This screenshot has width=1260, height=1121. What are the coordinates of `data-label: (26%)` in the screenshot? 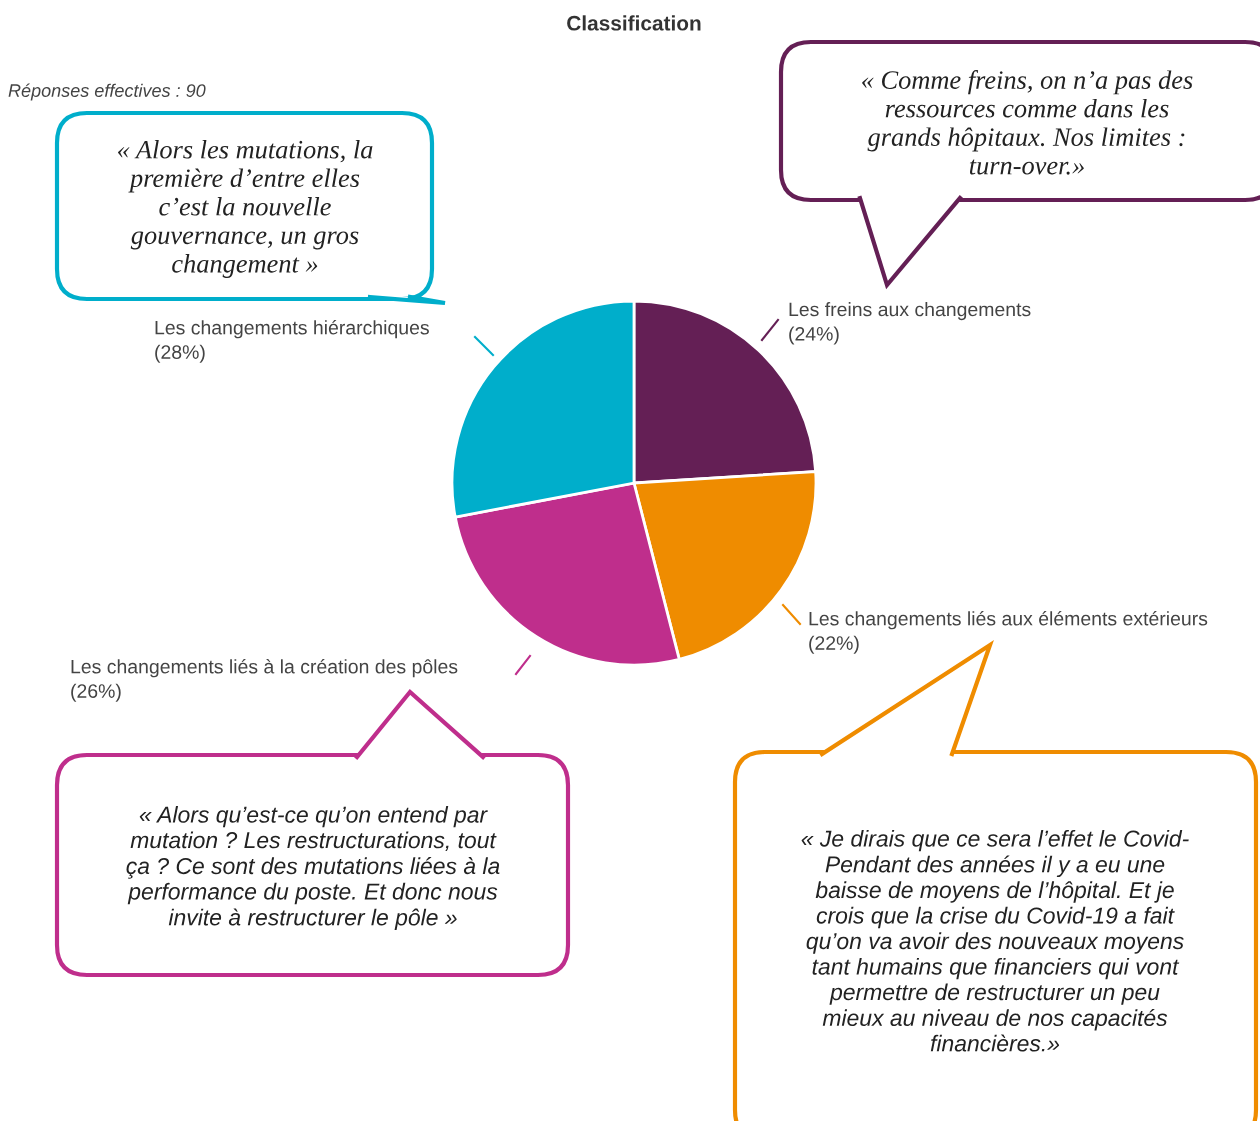 It's located at (96, 692).